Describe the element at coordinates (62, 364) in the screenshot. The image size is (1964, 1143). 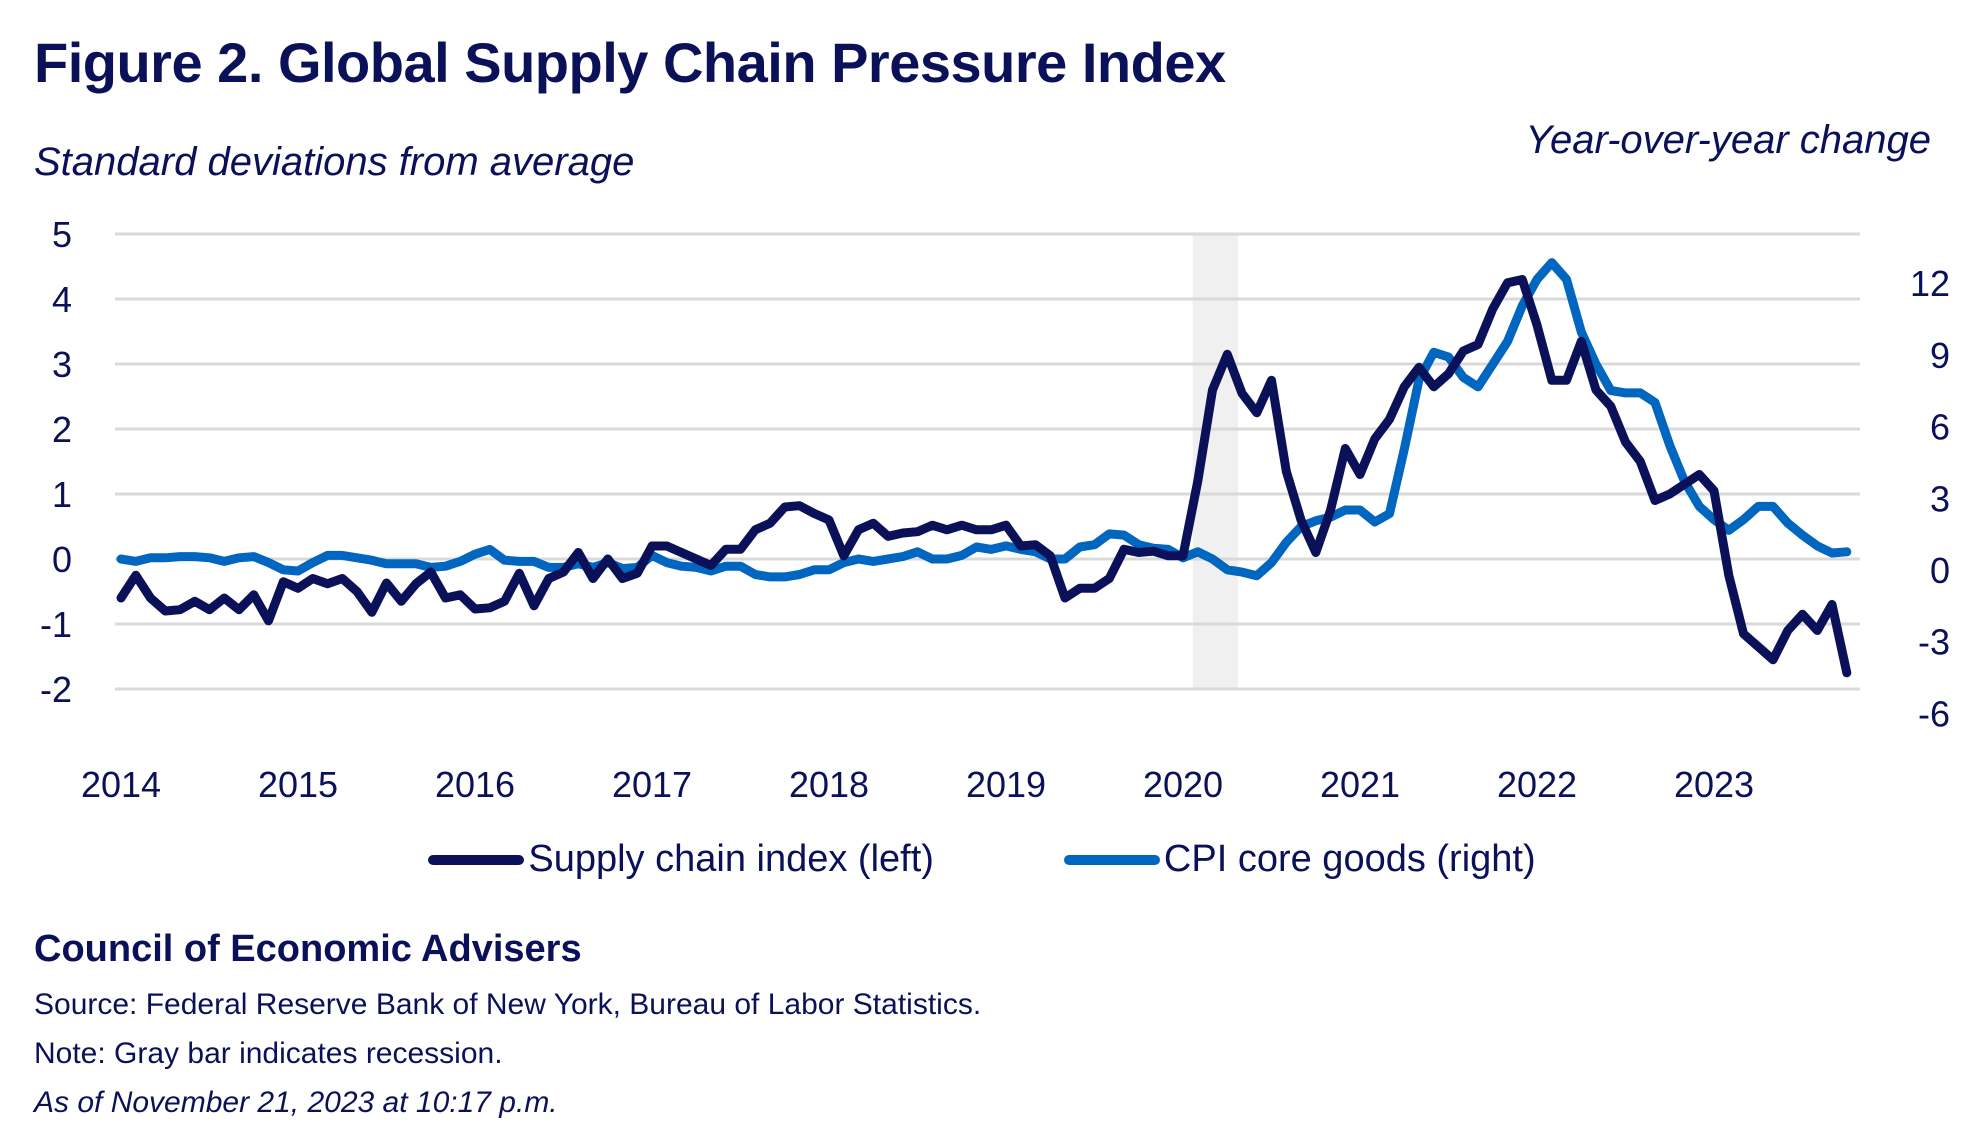
I see `left-tick-label: 3` at that location.